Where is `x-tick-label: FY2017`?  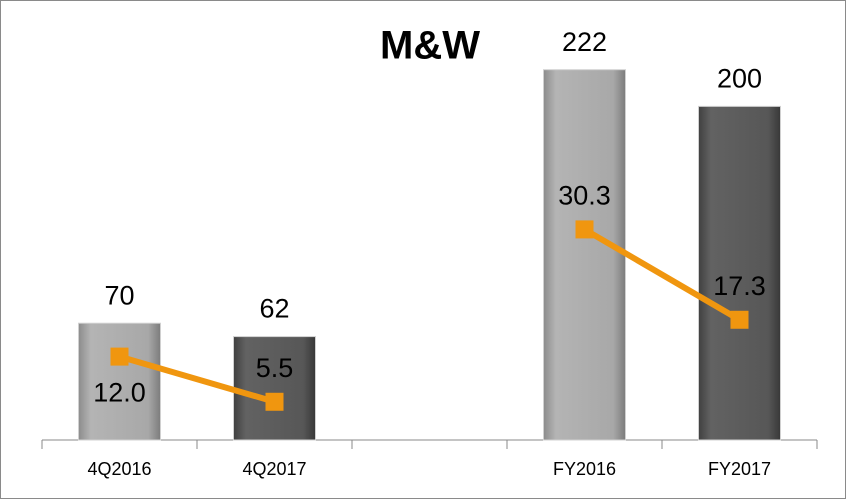 x-tick-label: FY2017 is located at coordinates (739, 469).